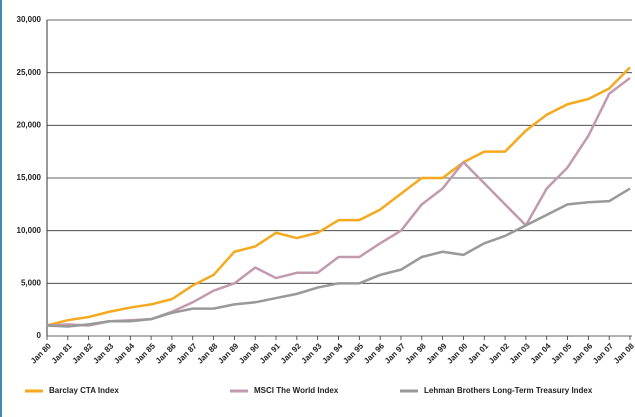 The height and width of the screenshot is (417, 635). I want to click on x-tick-label: Jan 95, so click(353, 353).